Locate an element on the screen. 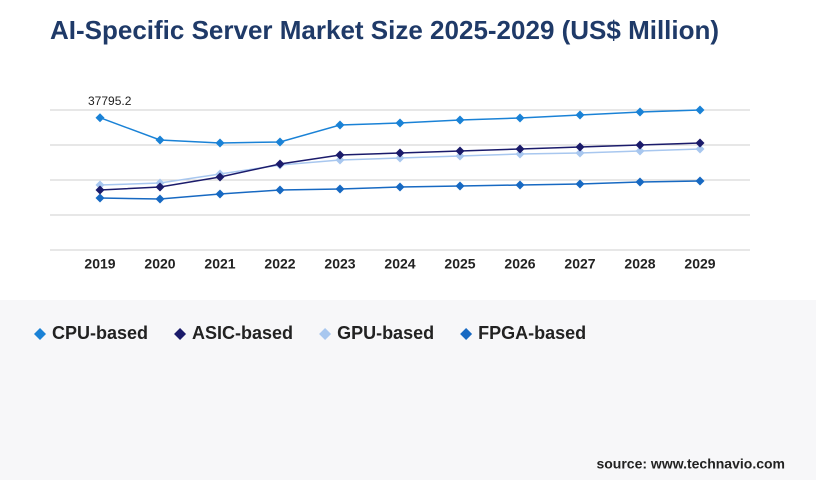 Image resolution: width=816 pixels, height=480 pixels. legend-label: CPU-based is located at coordinates (100, 333).